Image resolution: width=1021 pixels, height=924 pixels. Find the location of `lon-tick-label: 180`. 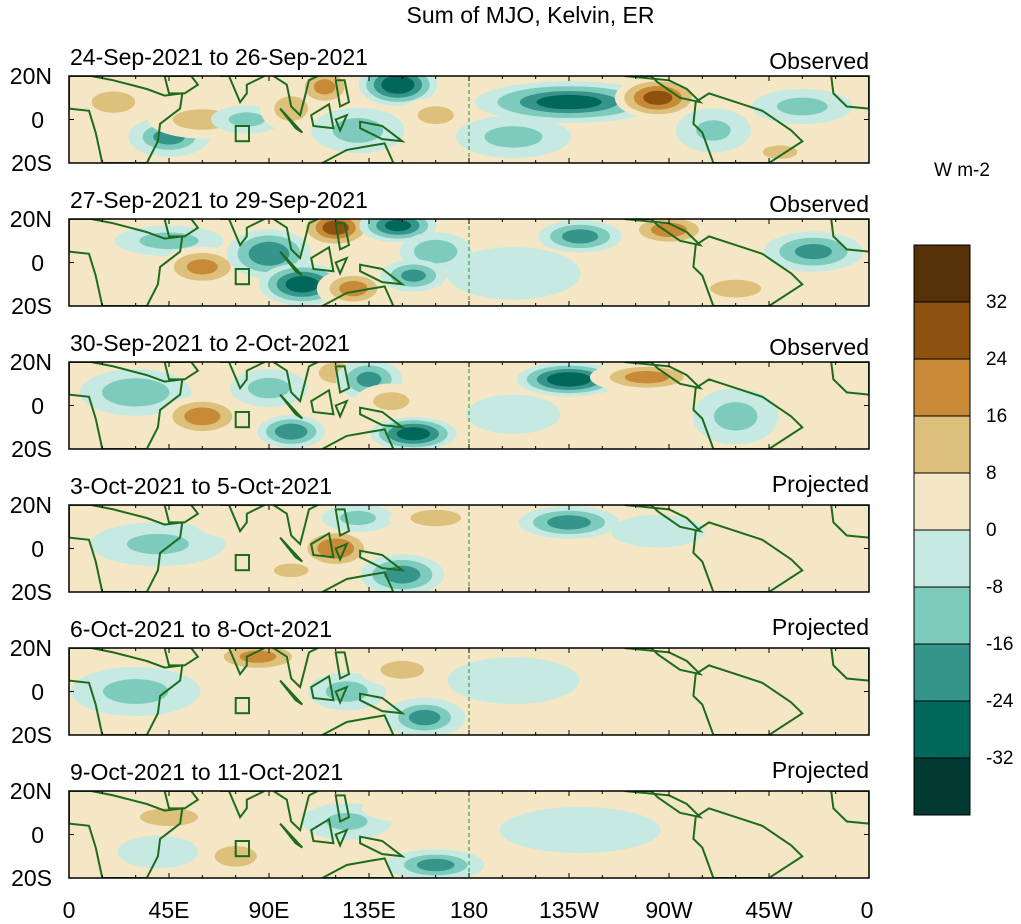

lon-tick-label: 180 is located at coordinates (469, 910).